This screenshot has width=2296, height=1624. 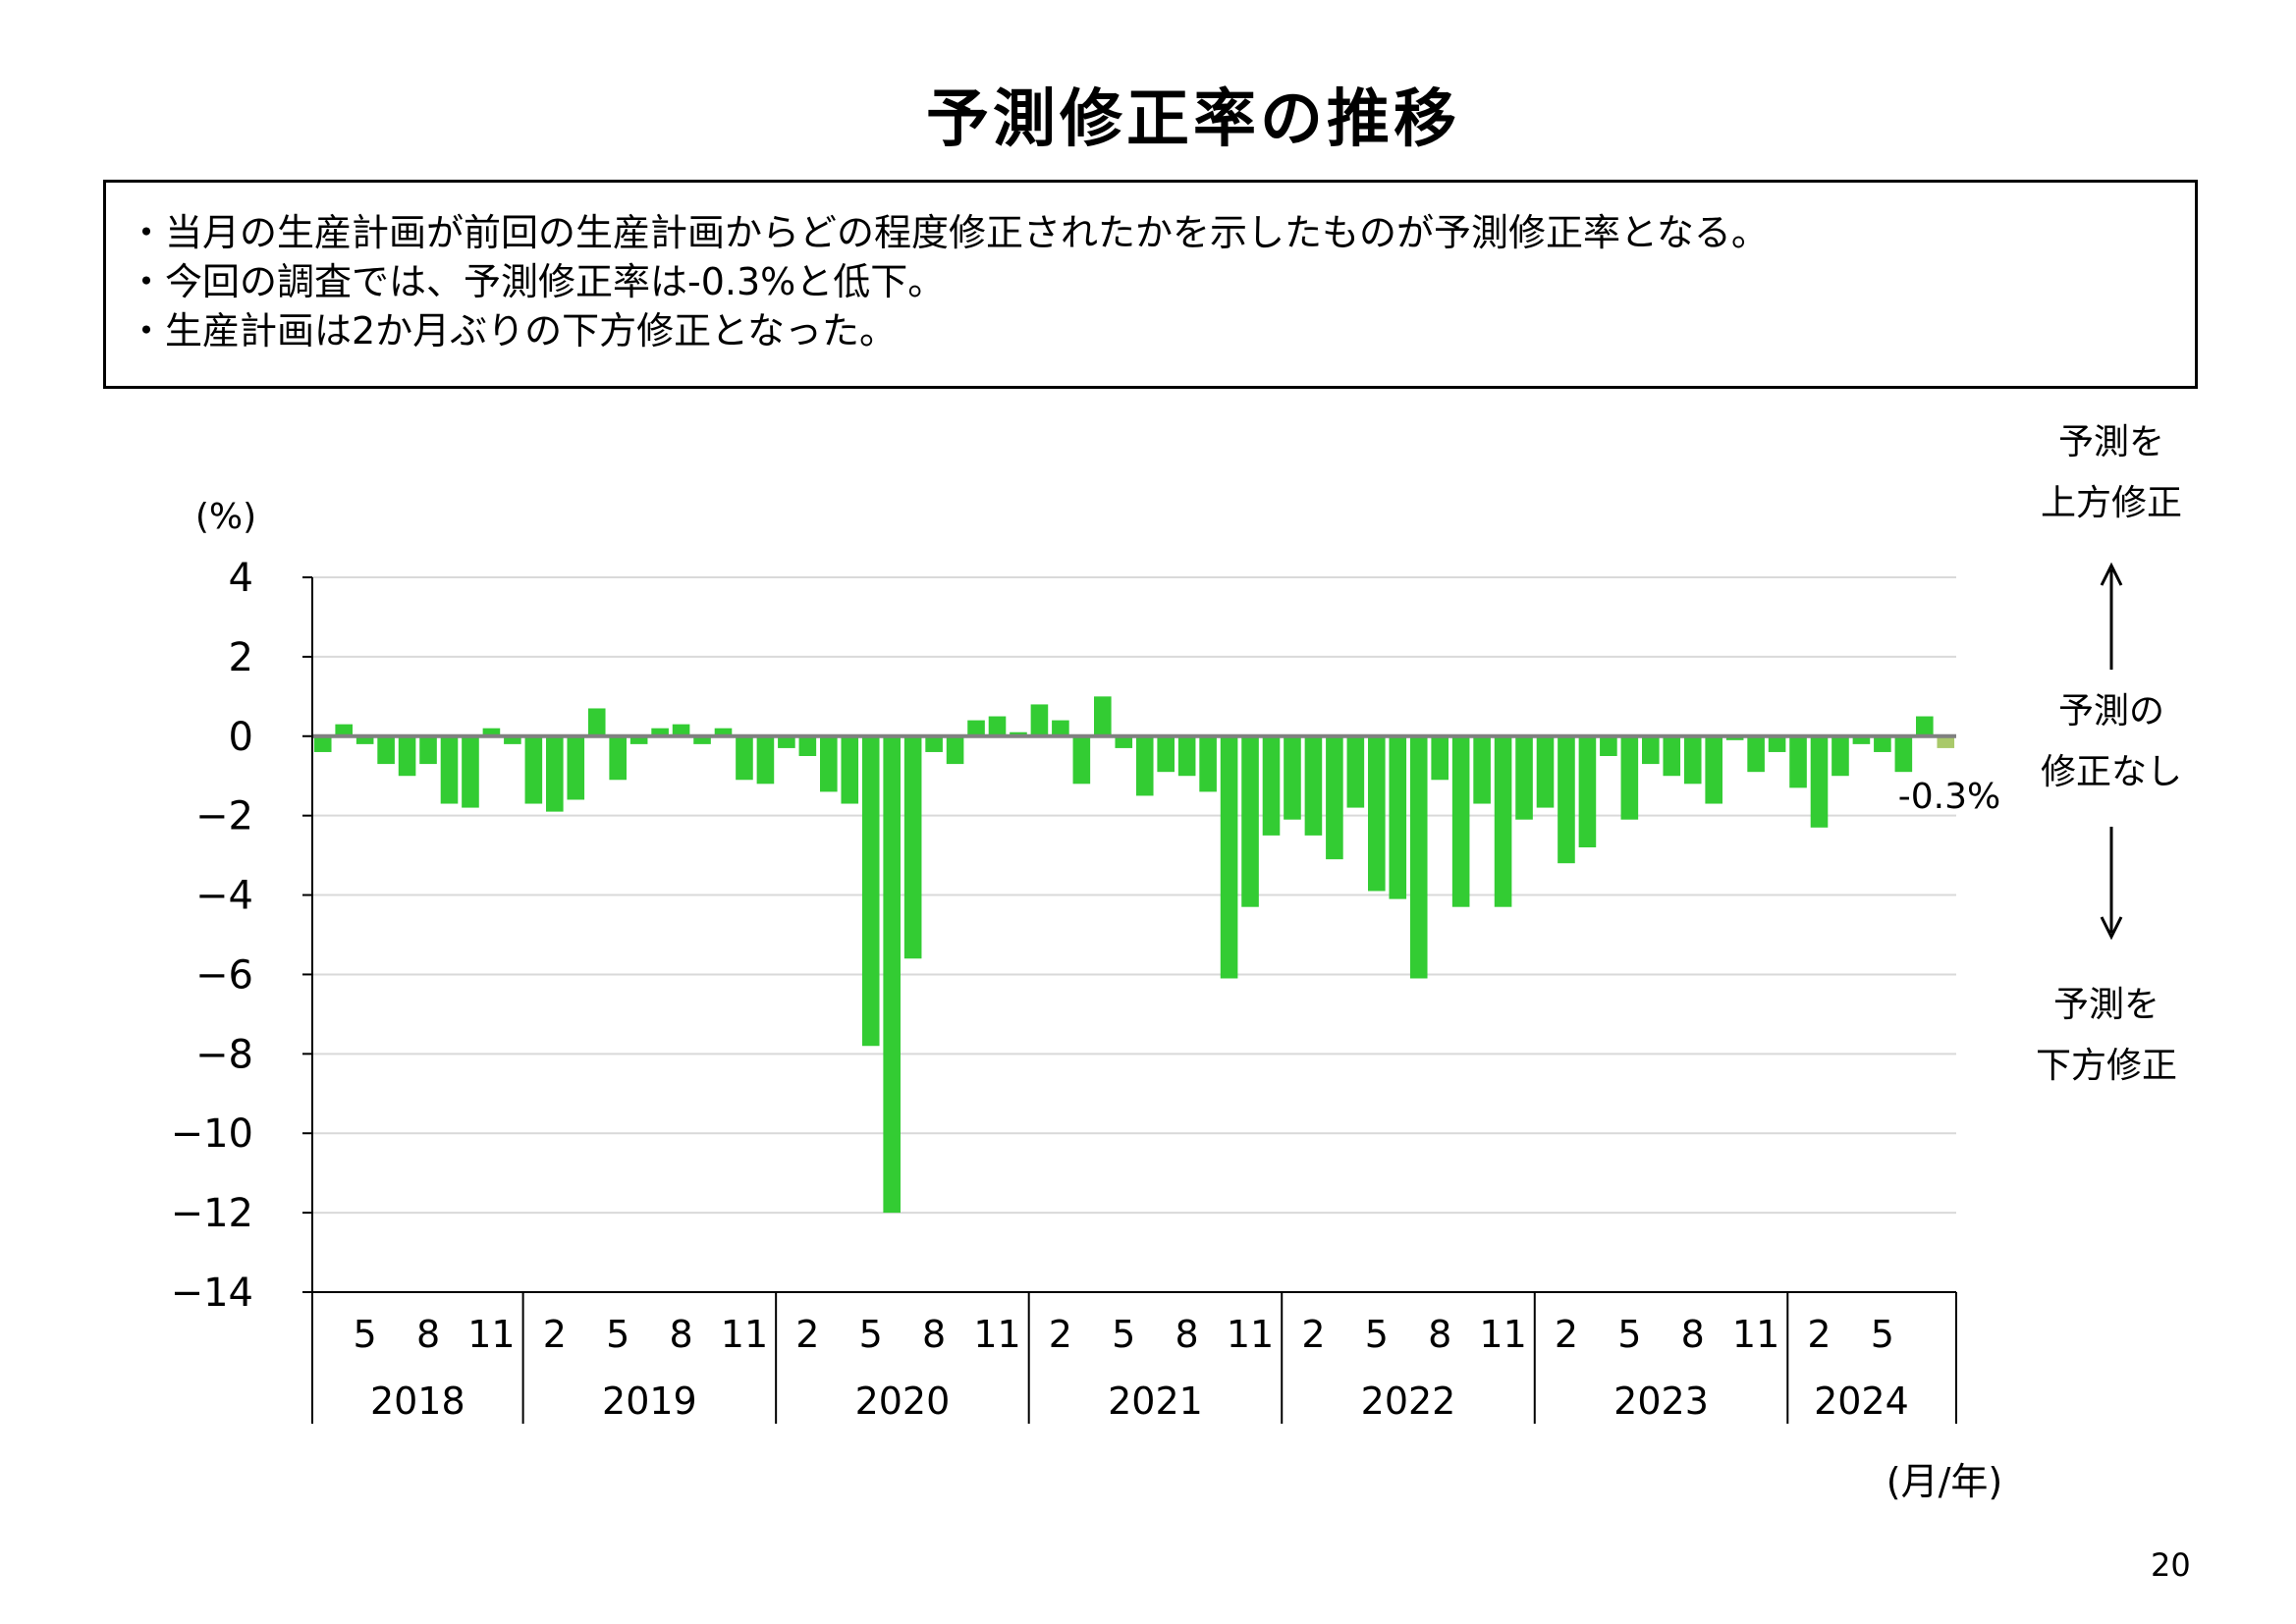 What do you see at coordinates (903, 1401) in the screenshot?
I see `x-year-label: 2020` at bounding box center [903, 1401].